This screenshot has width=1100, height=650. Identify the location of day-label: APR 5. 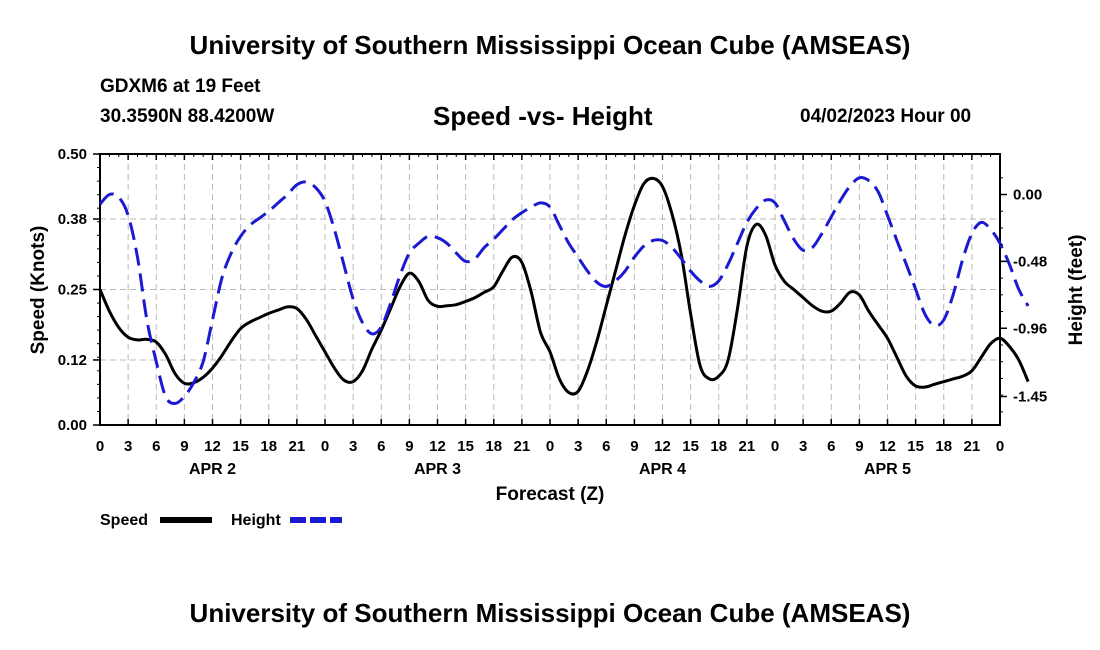
(887, 469).